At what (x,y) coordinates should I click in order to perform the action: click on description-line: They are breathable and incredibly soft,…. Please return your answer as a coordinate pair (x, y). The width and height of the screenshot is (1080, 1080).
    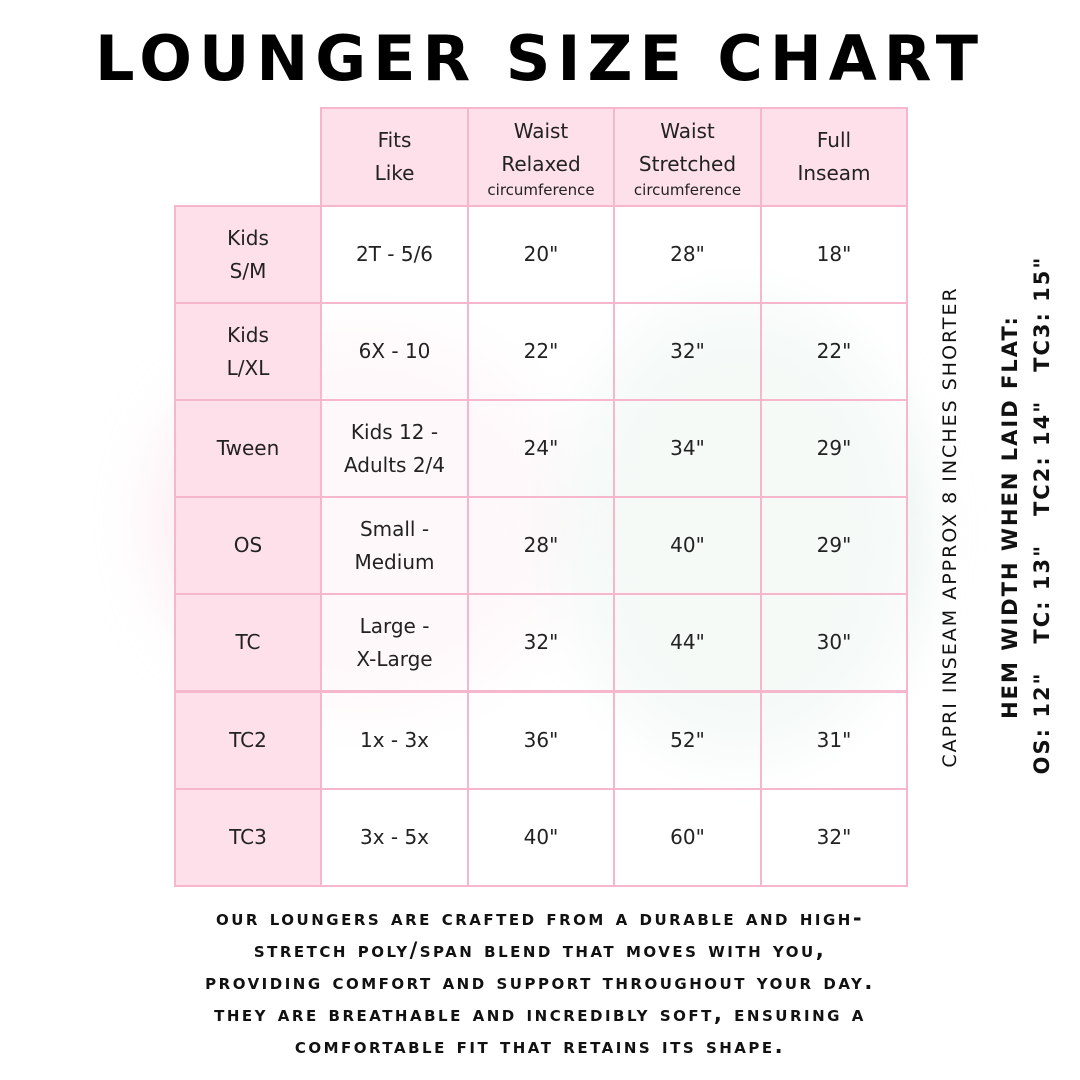
    Looking at the image, I should click on (540, 1014).